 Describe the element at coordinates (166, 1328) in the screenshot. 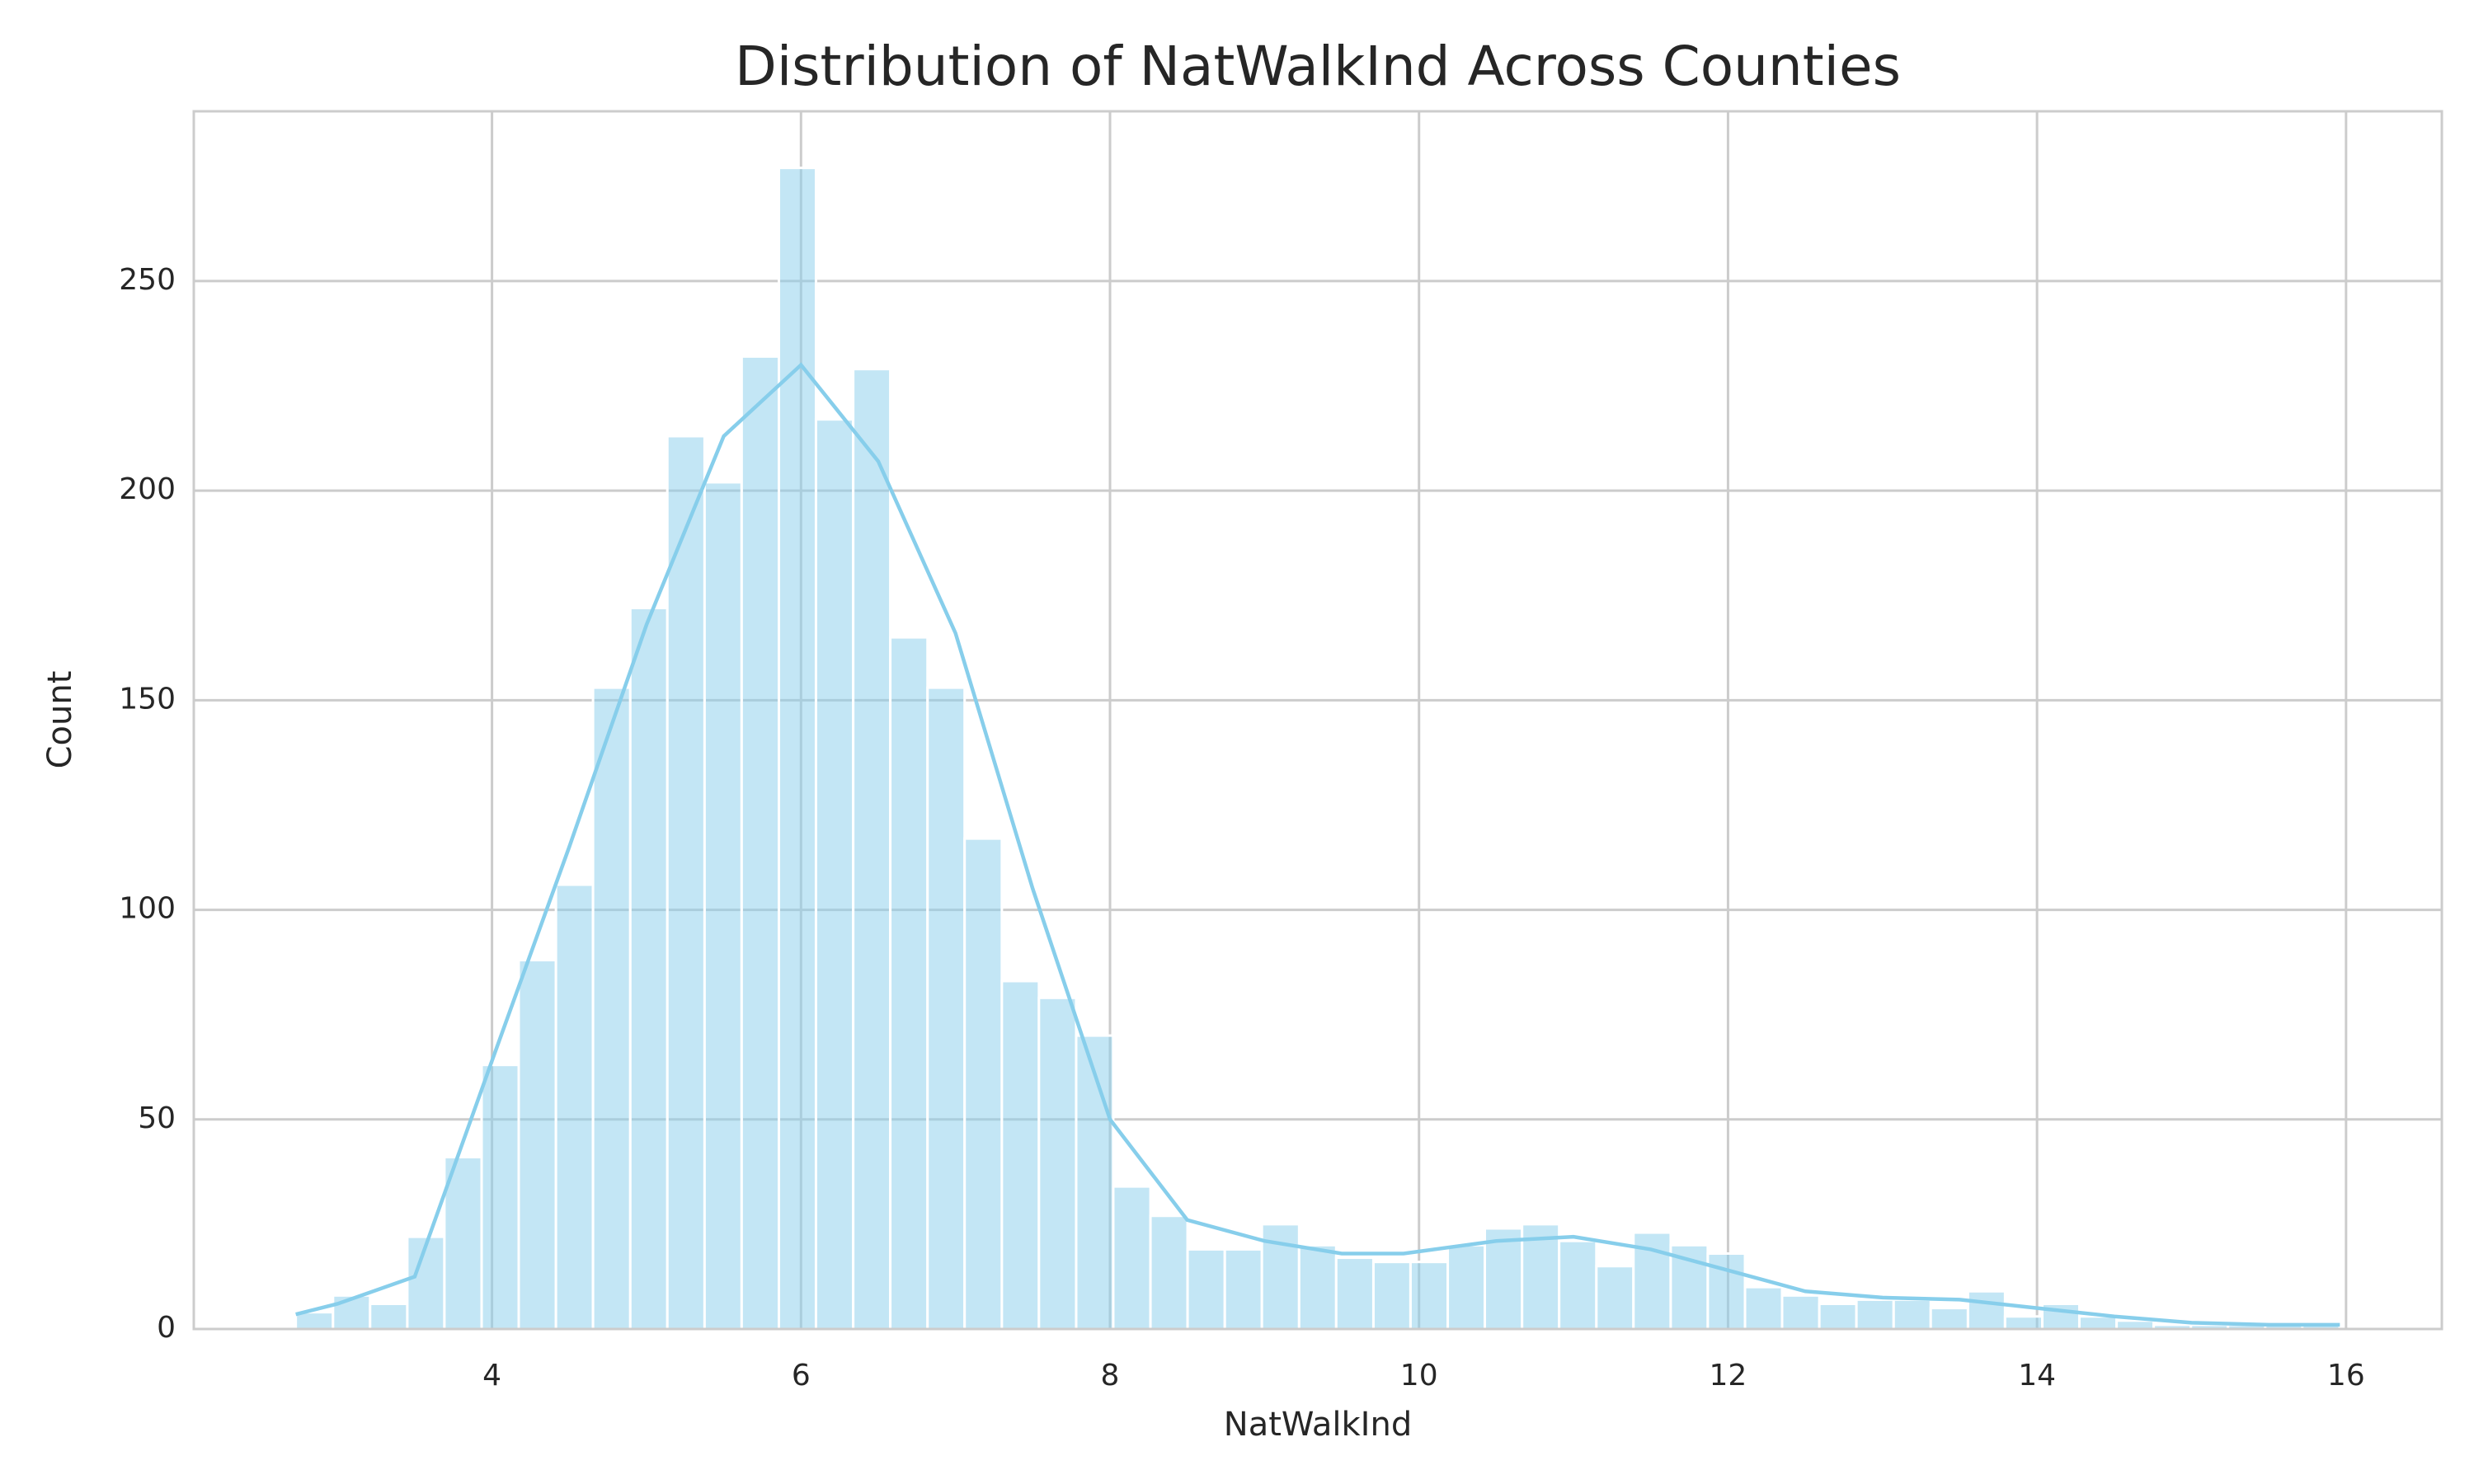

I see `y-tick-label: 0` at that location.